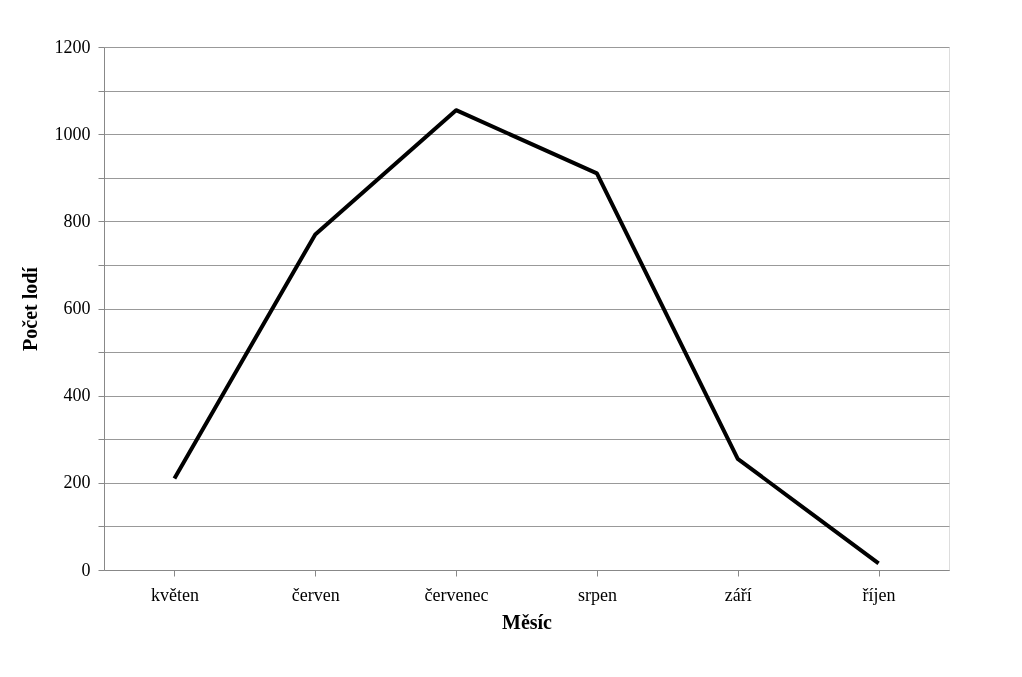 This screenshot has width=1022, height=677. Describe the element at coordinates (879, 594) in the screenshot. I see `x-tick-label: říjen` at that location.